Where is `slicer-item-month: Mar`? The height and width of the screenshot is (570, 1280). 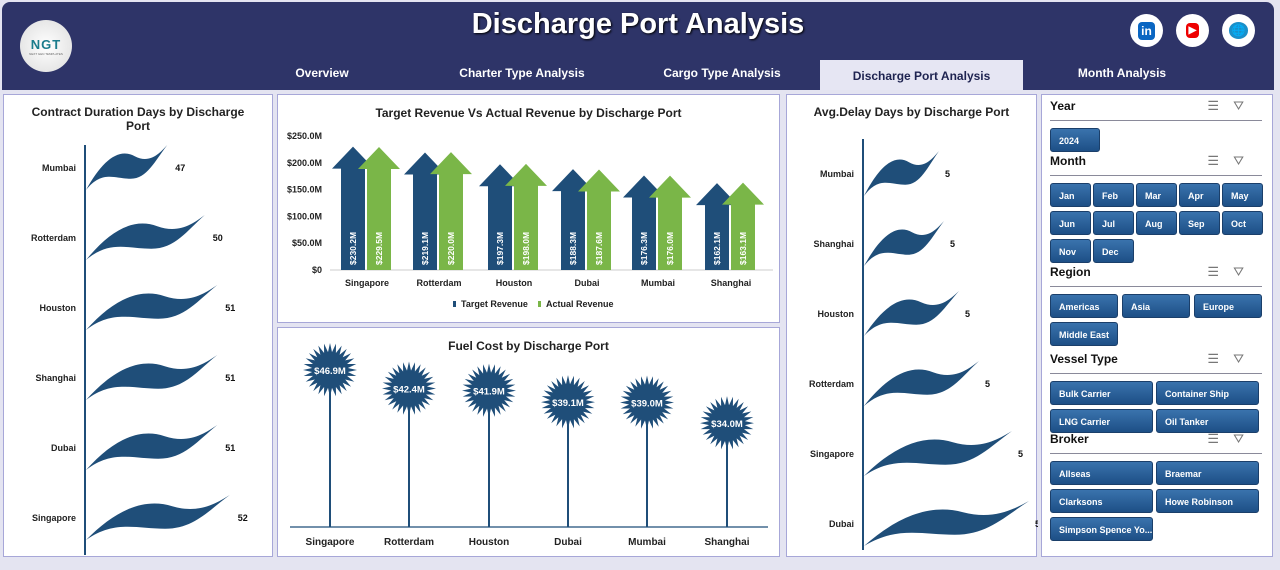 slicer-item-month: Mar is located at coordinates (1156, 195).